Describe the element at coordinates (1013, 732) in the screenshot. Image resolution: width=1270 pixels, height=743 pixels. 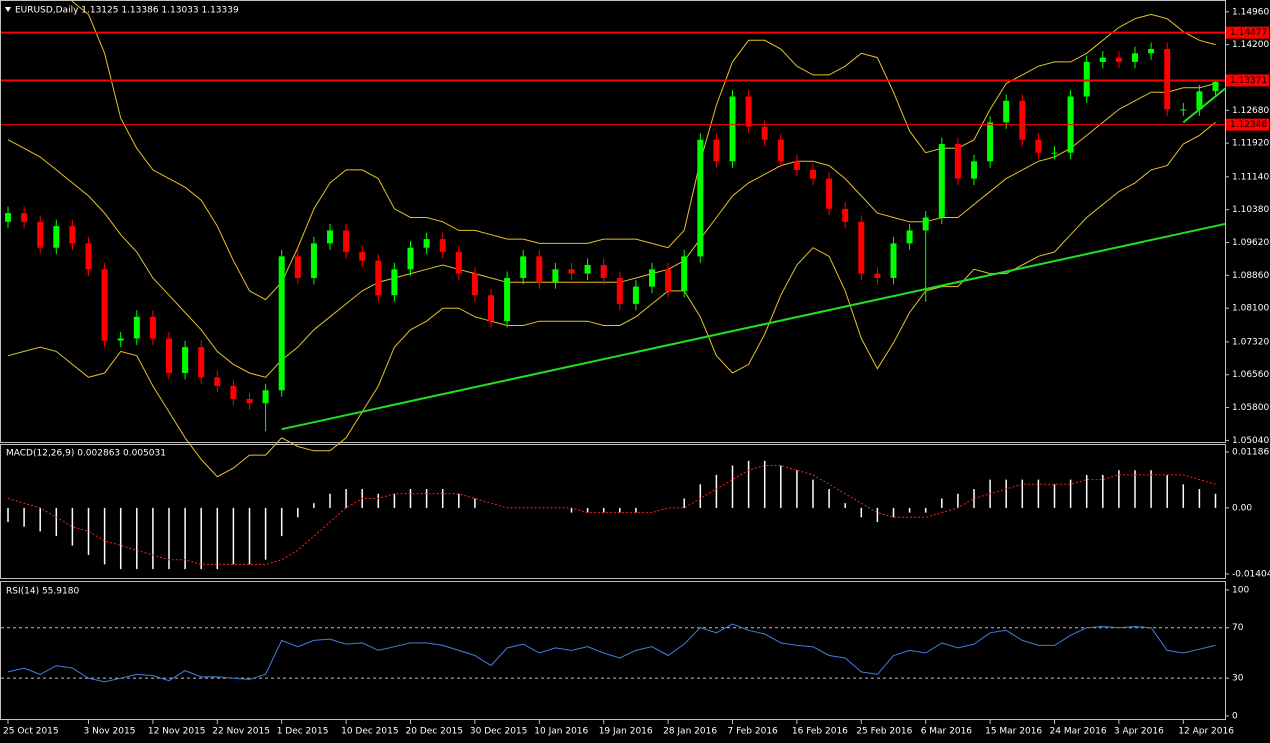
I see `x-tick-label: 15 Mar 2016` at that location.